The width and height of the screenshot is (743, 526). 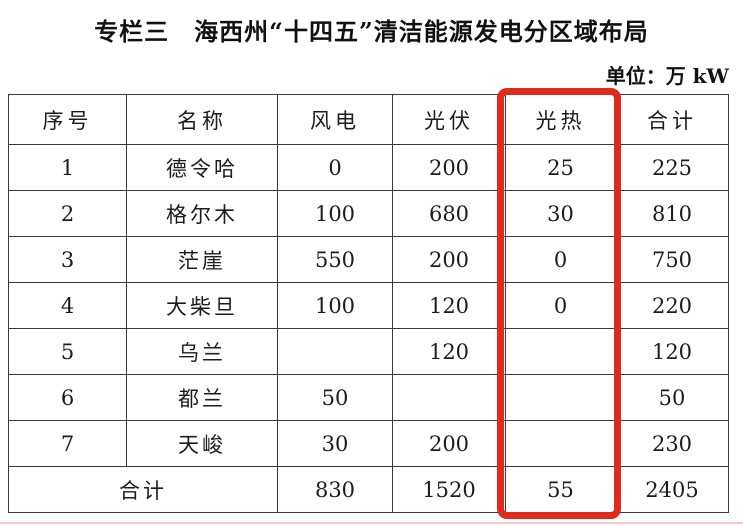 I want to click on table-row: 2 格尔木 100 680 30 810, so click(x=368, y=213).